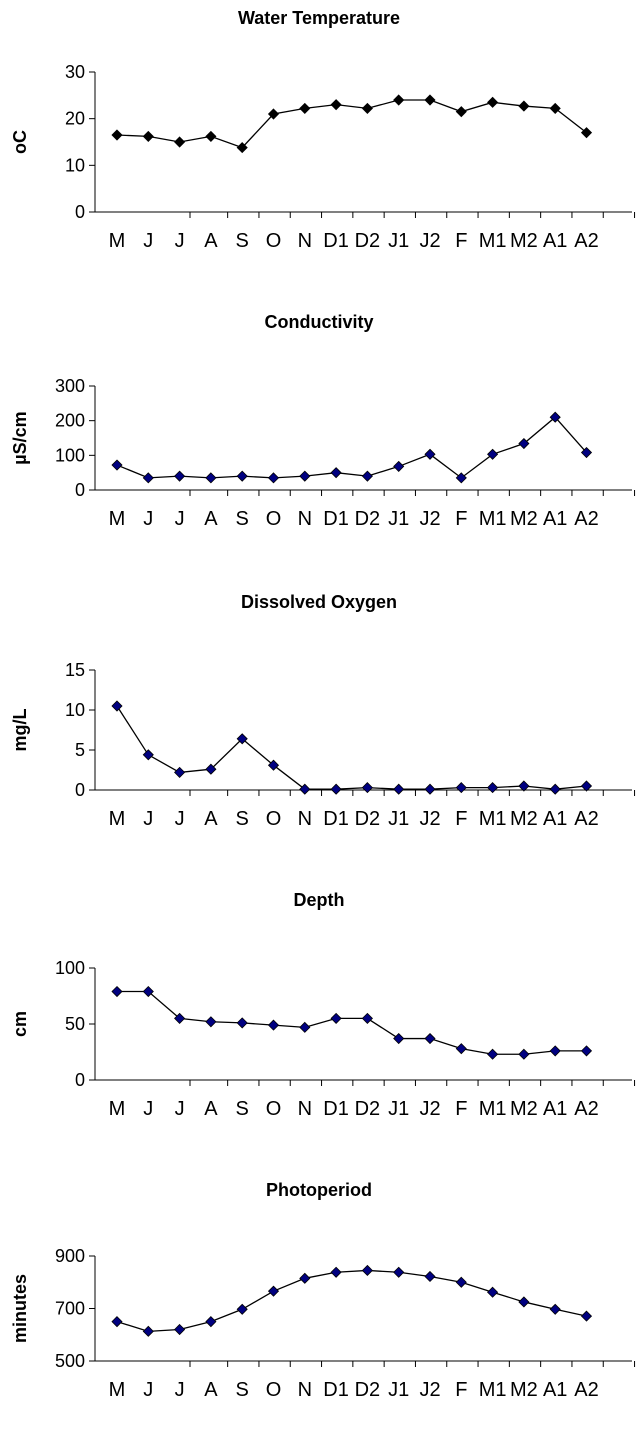  Describe the element at coordinates (20, 1308) in the screenshot. I see `y-axis-label: minutes` at that location.